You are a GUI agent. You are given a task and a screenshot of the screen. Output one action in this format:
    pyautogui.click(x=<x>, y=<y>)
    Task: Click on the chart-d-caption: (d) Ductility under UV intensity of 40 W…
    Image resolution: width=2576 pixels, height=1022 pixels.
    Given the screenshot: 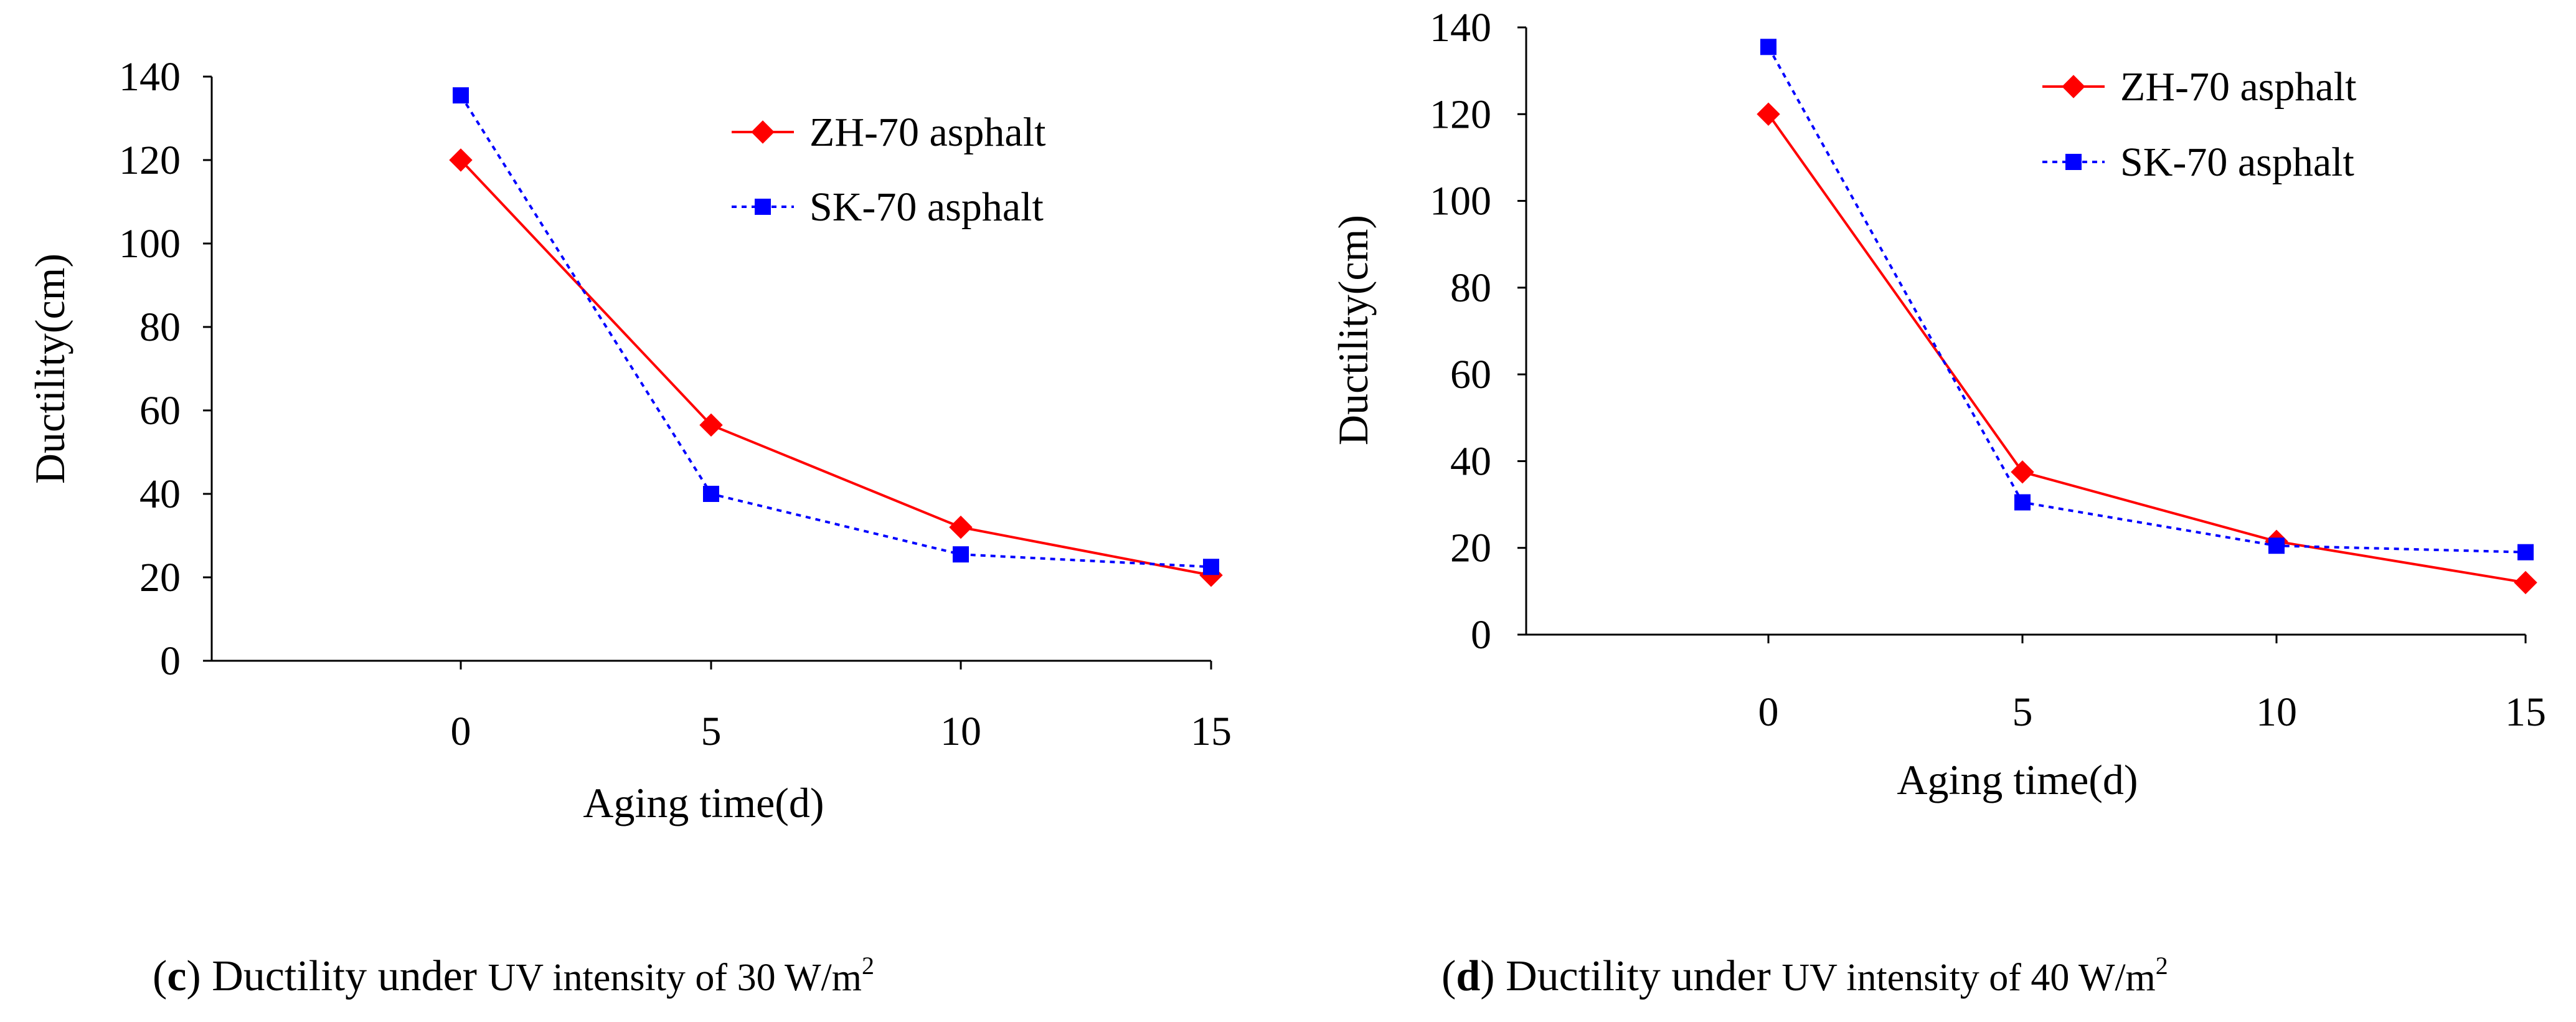 What is the action you would take?
    pyautogui.click(x=1804, y=976)
    